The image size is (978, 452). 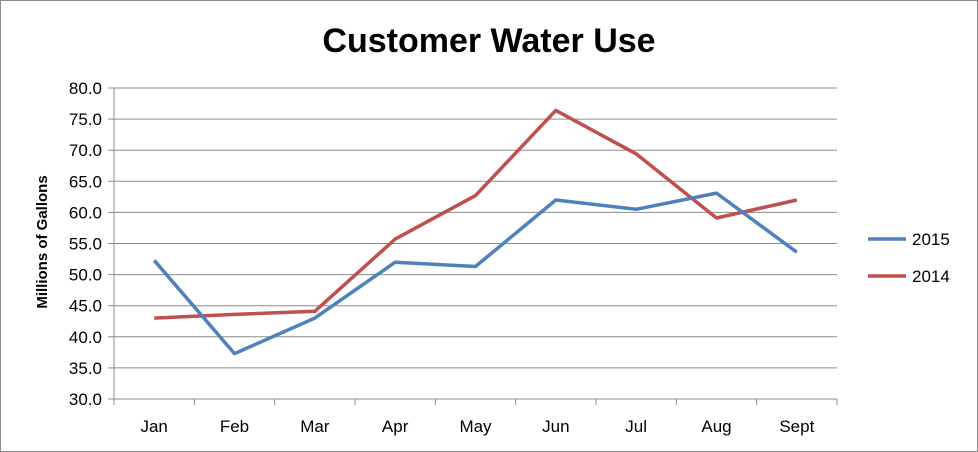 I want to click on y-tick-label: 40.0, so click(x=85, y=337).